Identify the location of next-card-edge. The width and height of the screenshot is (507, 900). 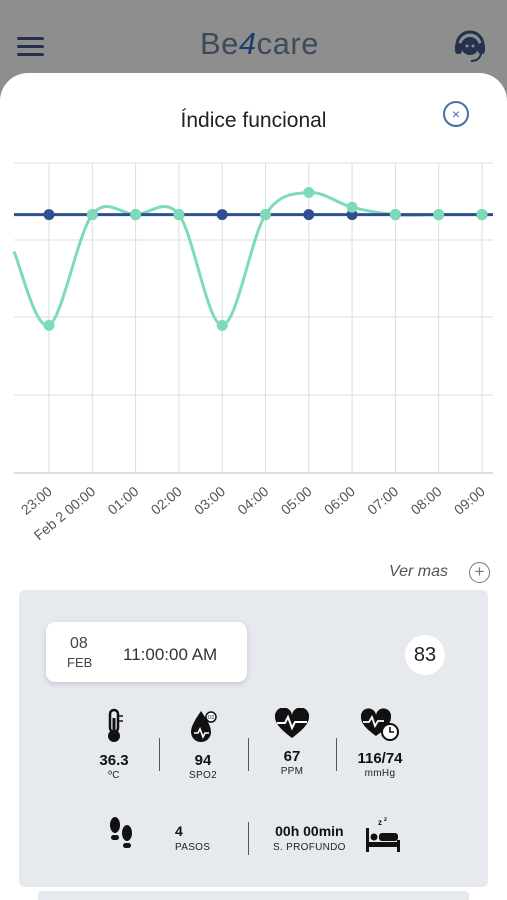
(253, 895).